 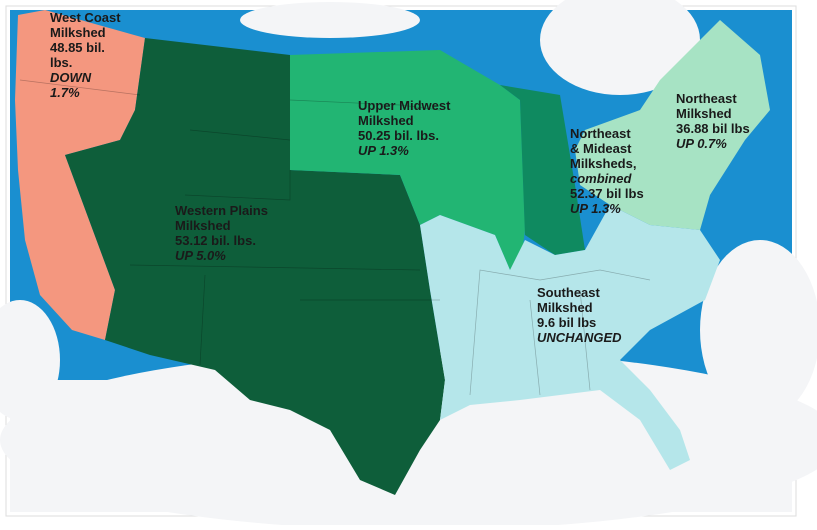 I want to click on region-name: Southeast, so click(x=569, y=292).